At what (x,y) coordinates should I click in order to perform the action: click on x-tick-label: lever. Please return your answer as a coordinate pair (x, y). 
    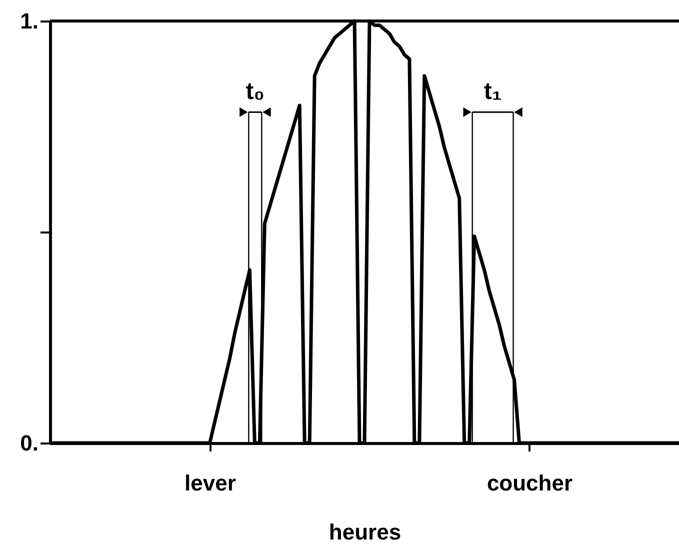
    Looking at the image, I should click on (210, 483).